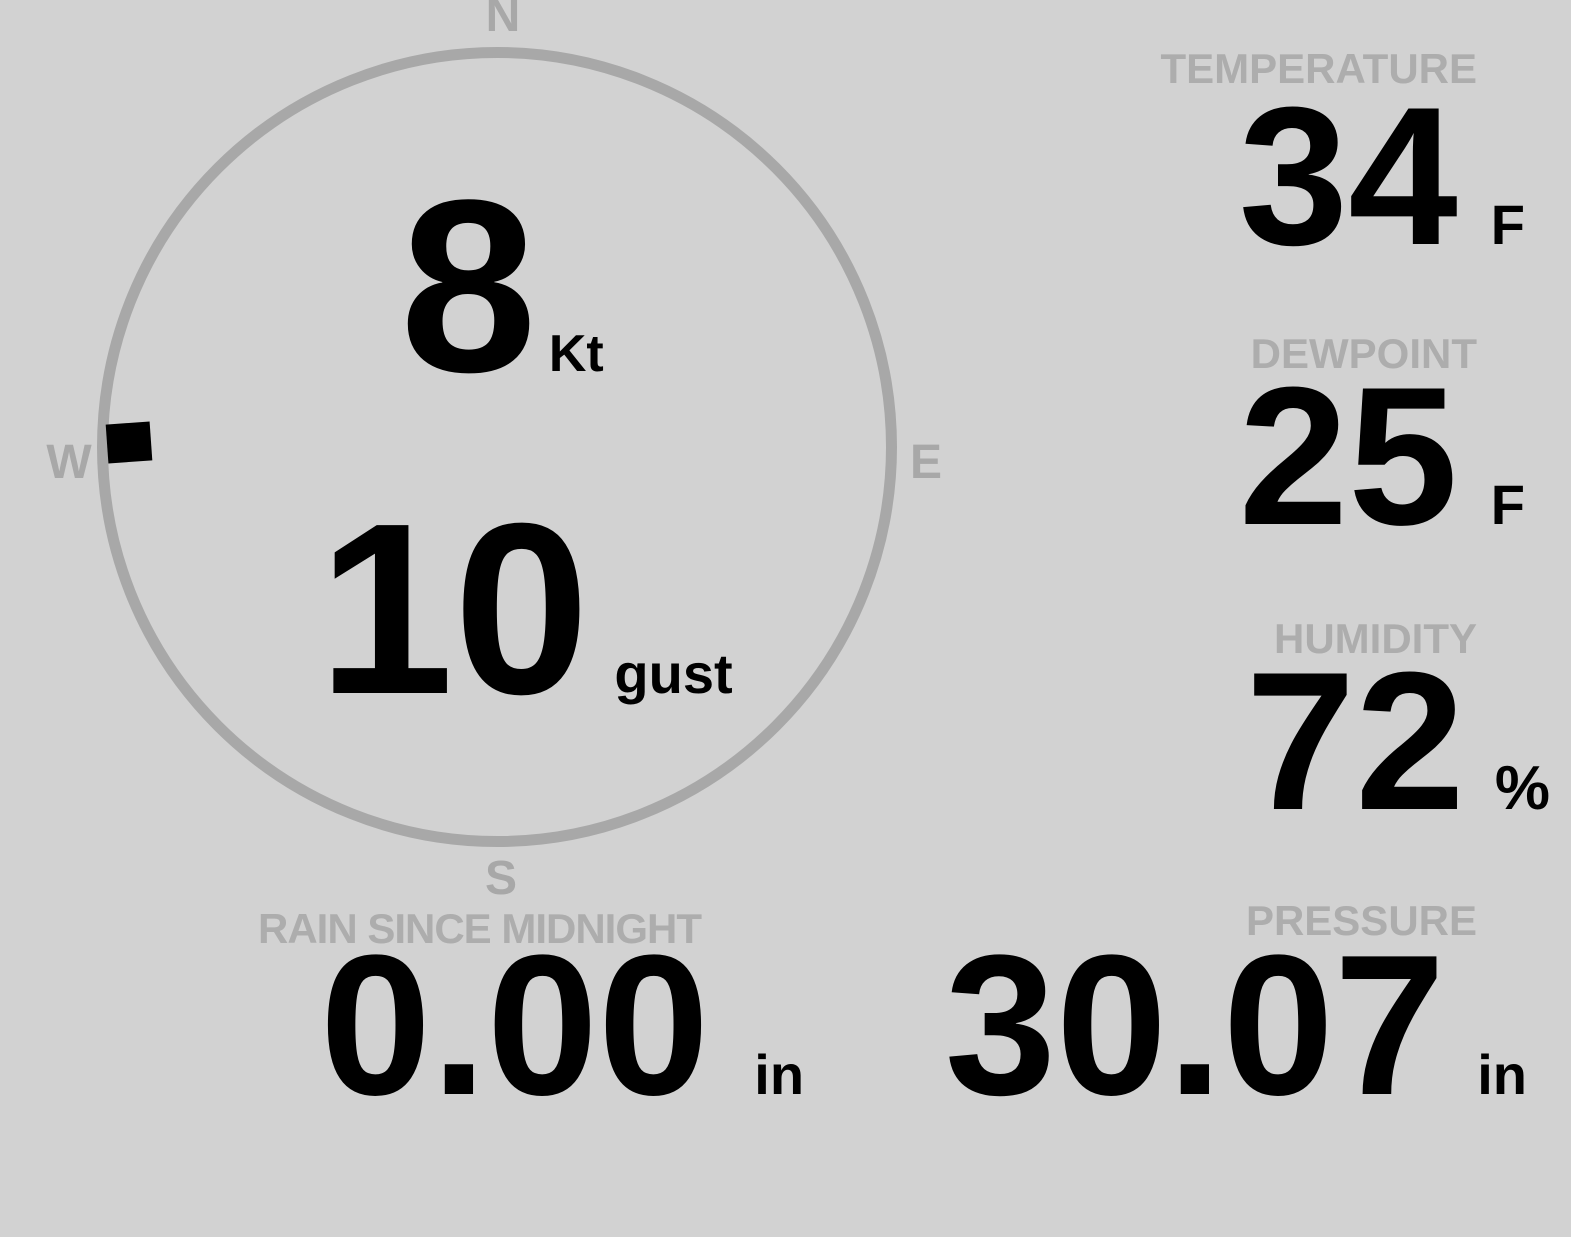 The width and height of the screenshot is (1571, 1237). Describe the element at coordinates (1375, 638) in the screenshot. I see `humidity-label: HUMIDITY` at that location.